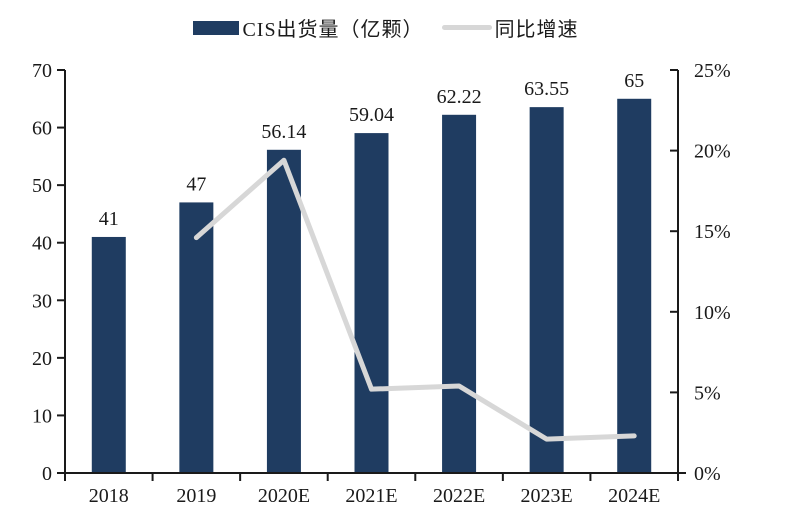 This screenshot has width=800, height=526. I want to click on bar-value-label: 47, so click(196, 184).